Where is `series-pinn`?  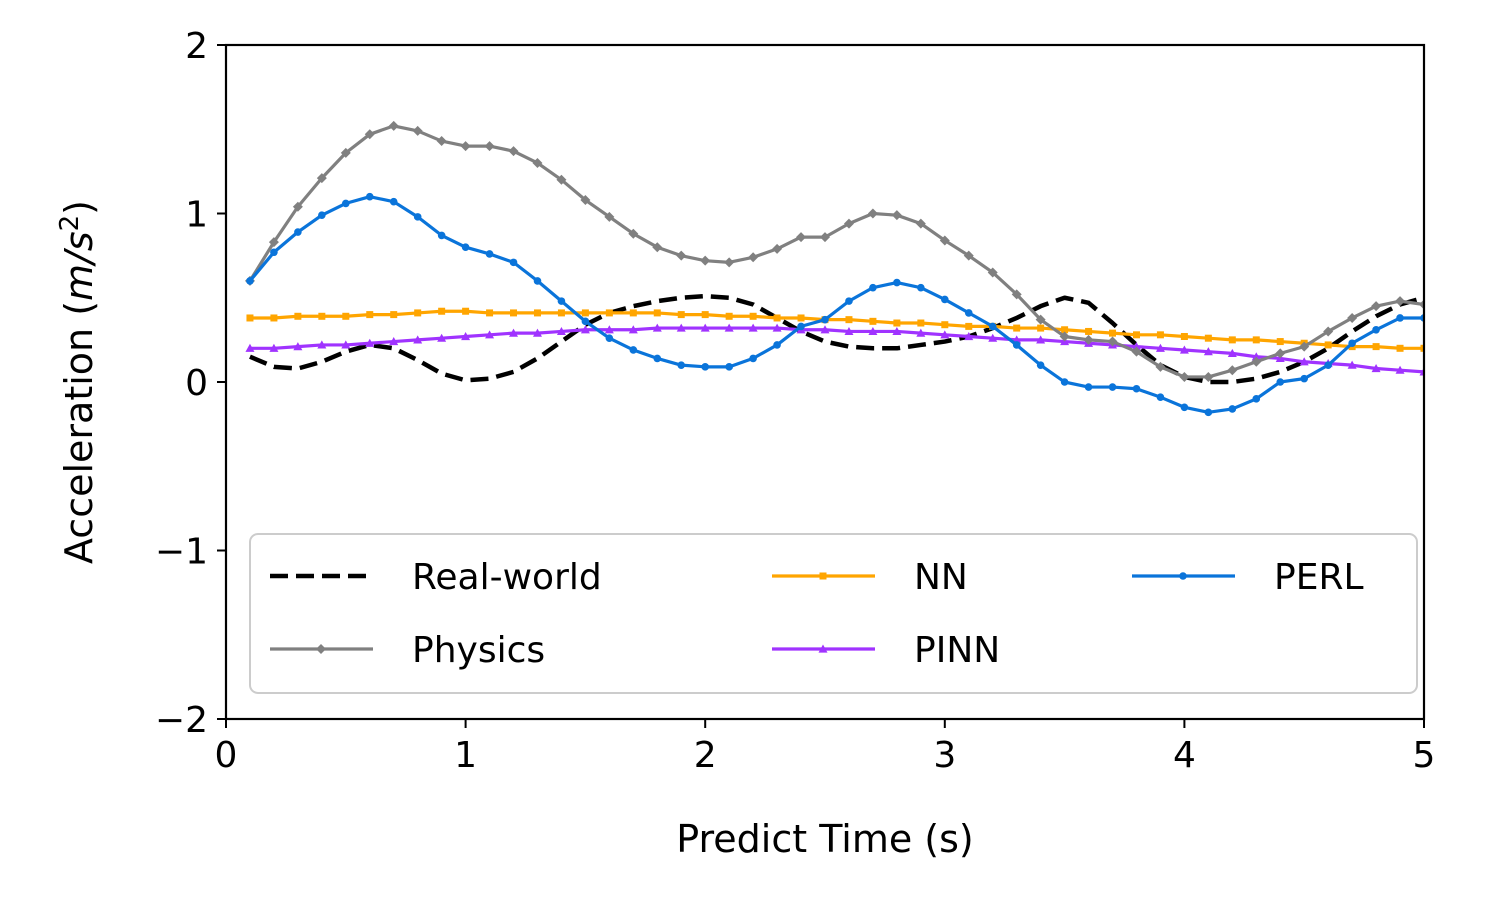
series-pinn is located at coordinates (834, 349).